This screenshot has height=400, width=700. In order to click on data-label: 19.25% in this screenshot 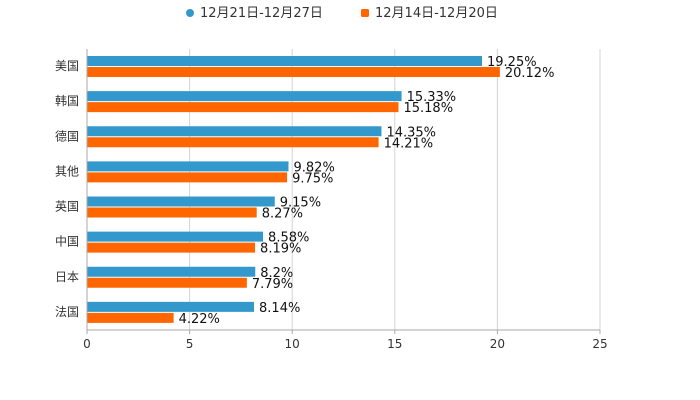, I will do `click(512, 62)`.